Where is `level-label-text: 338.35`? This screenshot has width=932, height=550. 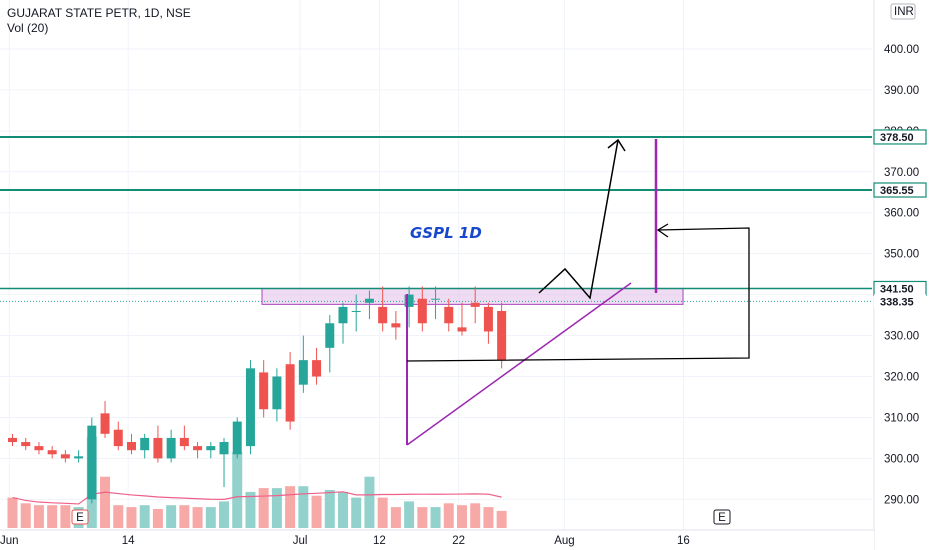 level-label-text: 338.35 is located at coordinates (897, 302).